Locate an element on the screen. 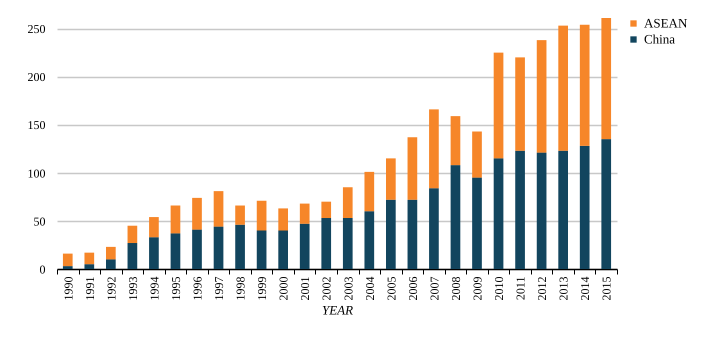 The image size is (722, 340). x-tick-label: 2011 is located at coordinates (521, 288).